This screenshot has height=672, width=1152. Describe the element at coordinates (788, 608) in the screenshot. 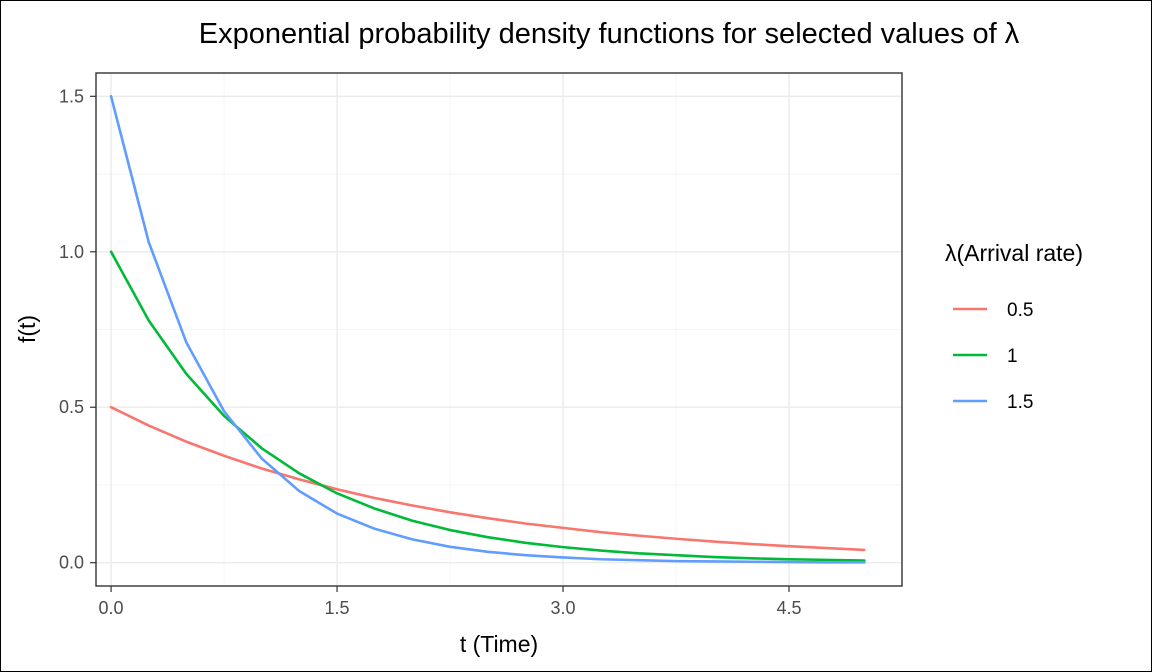

I see `x-tick-label: 4.5` at that location.